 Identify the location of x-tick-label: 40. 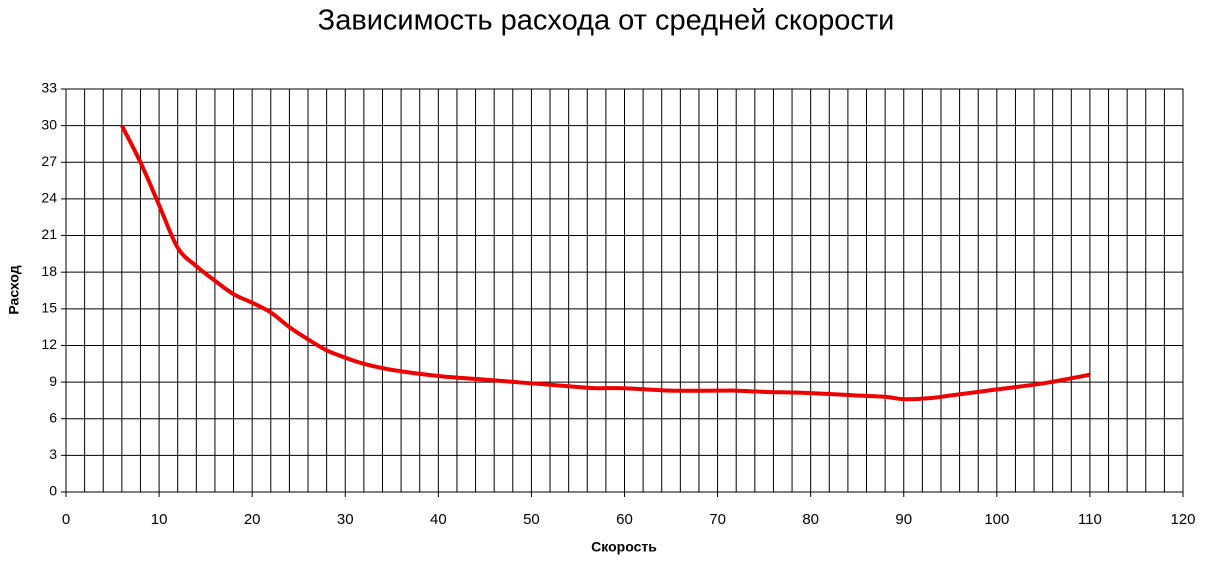
(438, 519).